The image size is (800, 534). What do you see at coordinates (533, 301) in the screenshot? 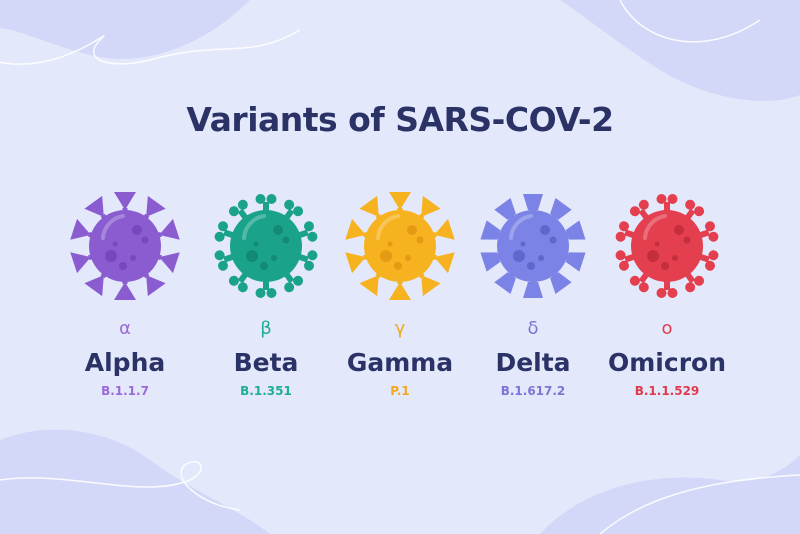
I see `variant-delta: δ Delta B.1.617.2` at bounding box center [533, 301].